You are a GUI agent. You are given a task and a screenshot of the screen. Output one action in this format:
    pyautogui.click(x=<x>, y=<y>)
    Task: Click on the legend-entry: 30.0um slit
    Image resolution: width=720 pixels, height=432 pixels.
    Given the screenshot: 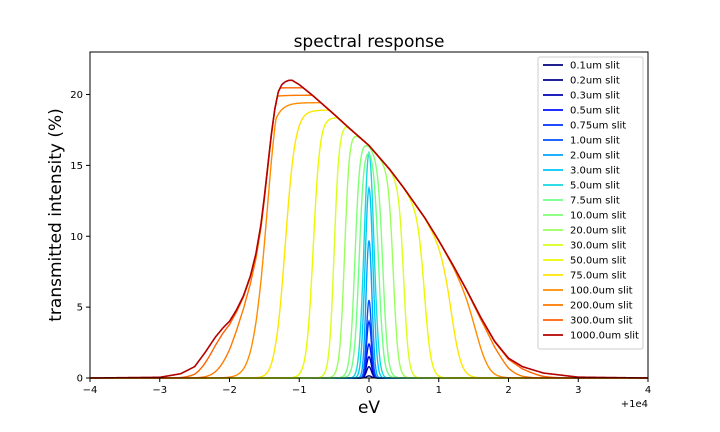 What is the action you would take?
    pyautogui.click(x=598, y=246)
    